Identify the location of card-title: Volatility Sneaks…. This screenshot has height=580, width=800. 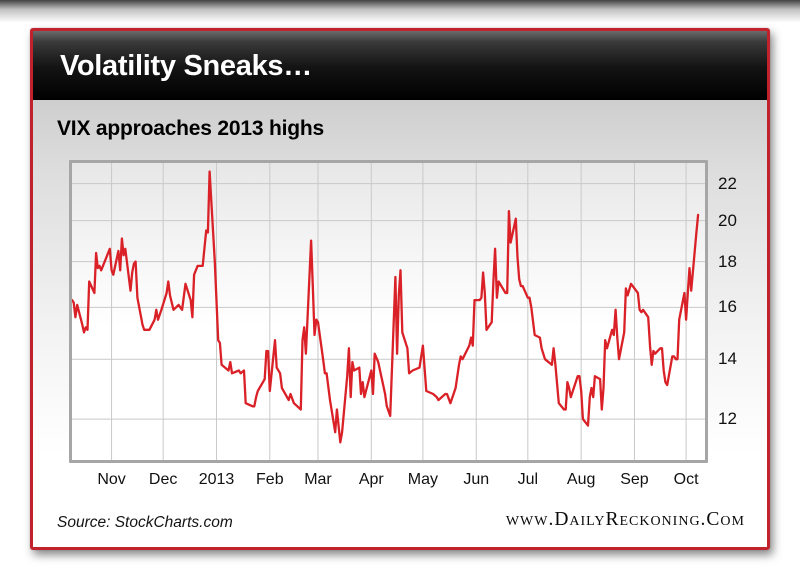
(186, 66).